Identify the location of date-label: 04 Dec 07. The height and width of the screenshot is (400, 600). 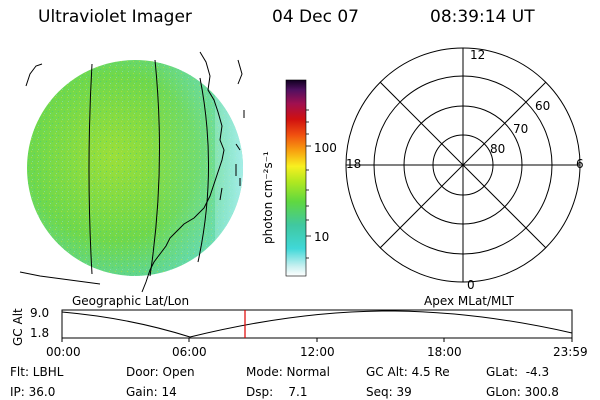
(315, 17).